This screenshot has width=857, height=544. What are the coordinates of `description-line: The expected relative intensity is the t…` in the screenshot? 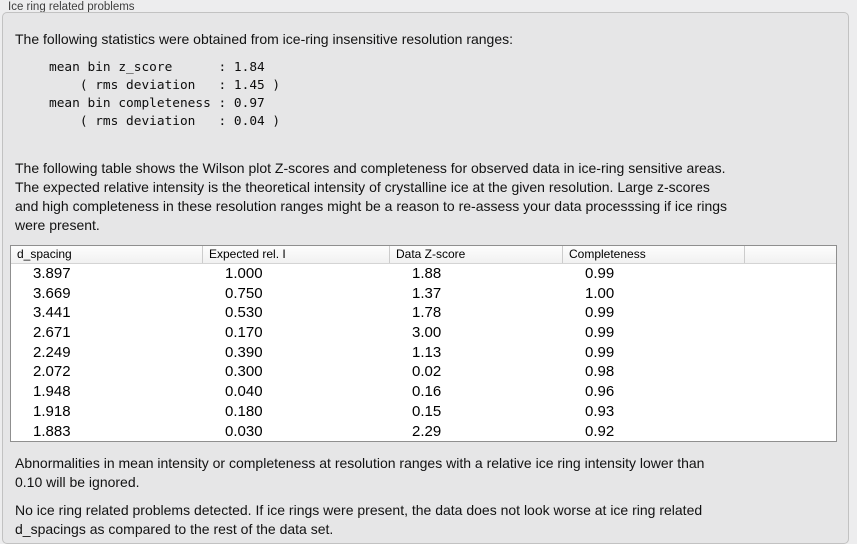 It's located at (362, 187).